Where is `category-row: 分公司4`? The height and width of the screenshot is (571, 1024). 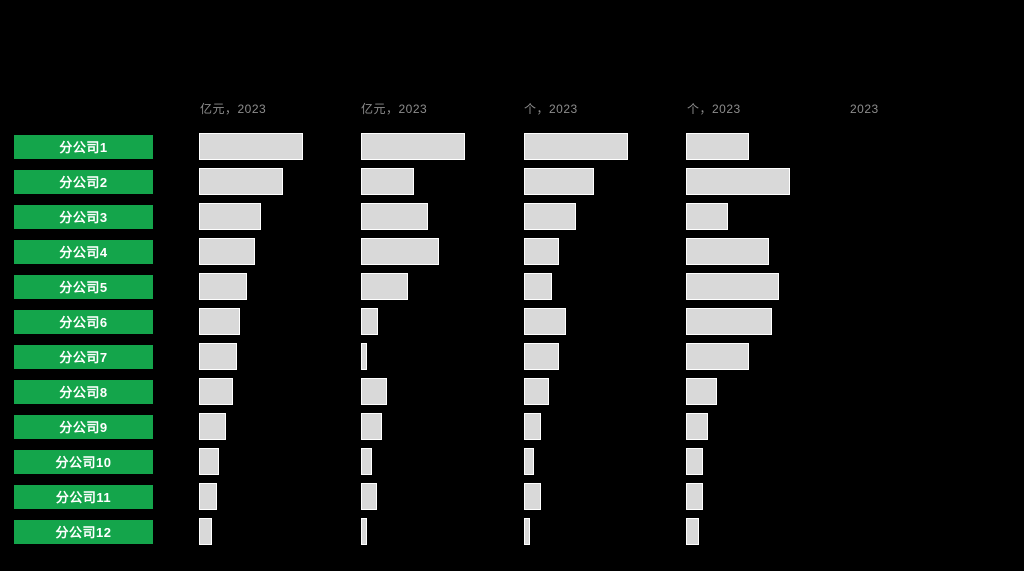 category-row: 分公司4 is located at coordinates (83, 251).